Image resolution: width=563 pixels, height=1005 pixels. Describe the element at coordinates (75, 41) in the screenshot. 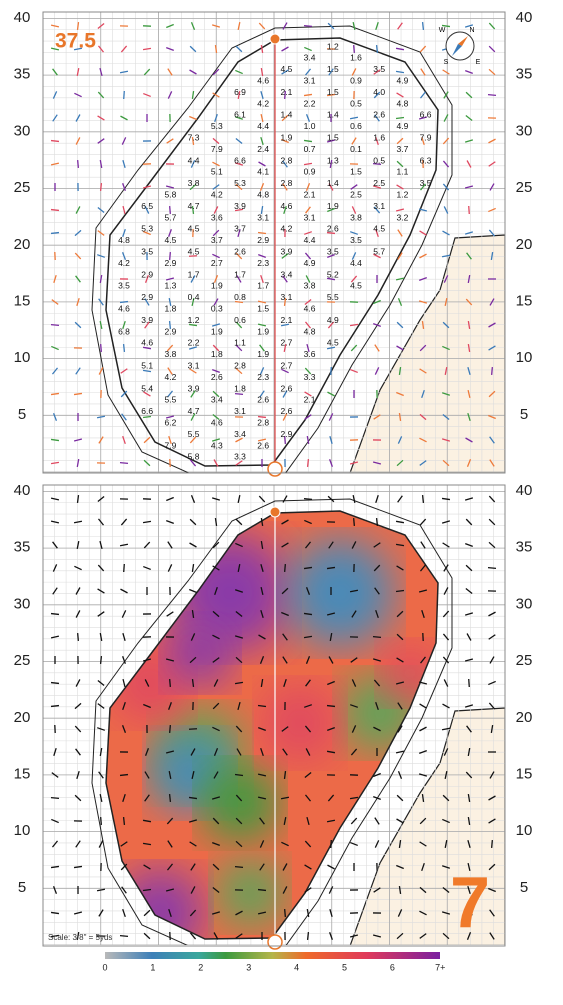

I see `green-depth: 37.5` at that location.